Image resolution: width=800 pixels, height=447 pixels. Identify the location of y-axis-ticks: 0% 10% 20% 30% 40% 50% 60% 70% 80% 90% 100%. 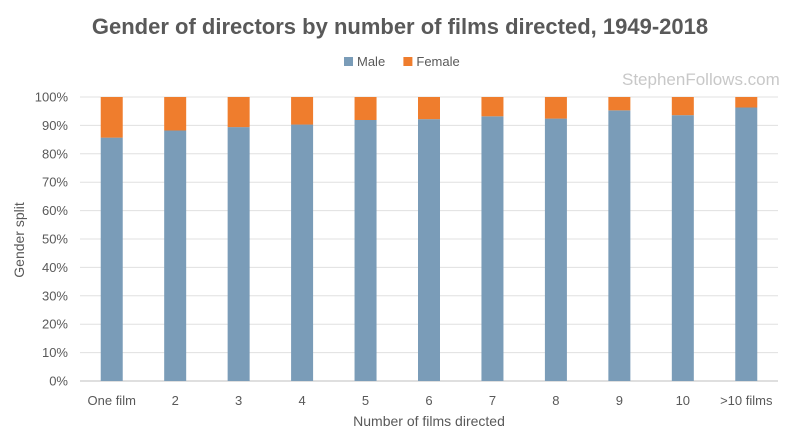
(52, 239).